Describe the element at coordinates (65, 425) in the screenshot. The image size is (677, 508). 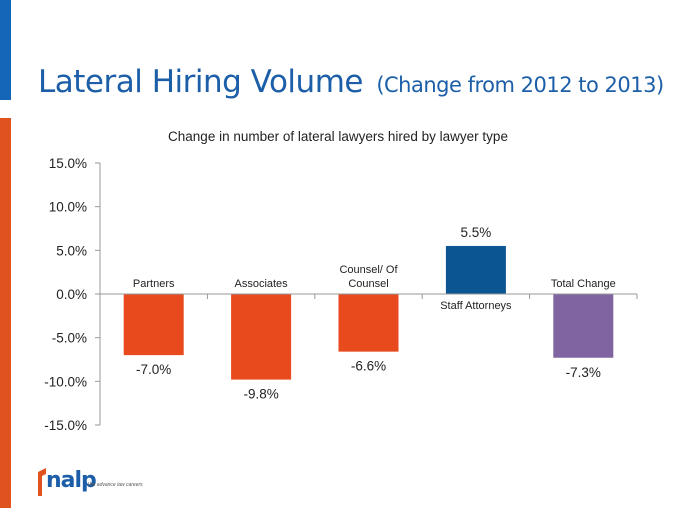
I see `y-tick-label: -15.0%` at that location.